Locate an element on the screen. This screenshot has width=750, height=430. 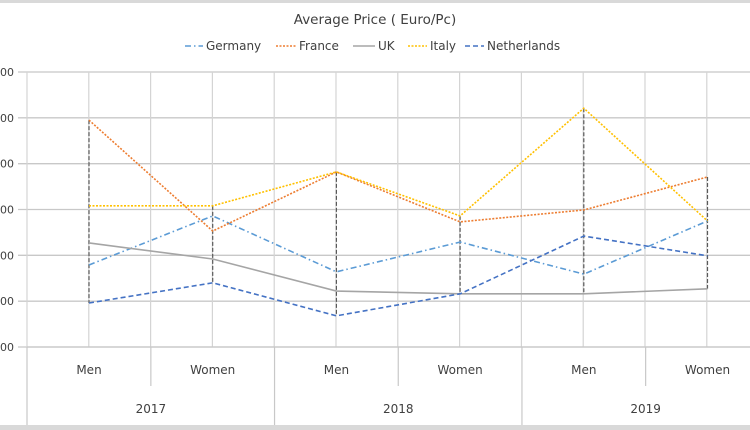
legend-label-netherlands: Netherlands is located at coordinates (523, 46).